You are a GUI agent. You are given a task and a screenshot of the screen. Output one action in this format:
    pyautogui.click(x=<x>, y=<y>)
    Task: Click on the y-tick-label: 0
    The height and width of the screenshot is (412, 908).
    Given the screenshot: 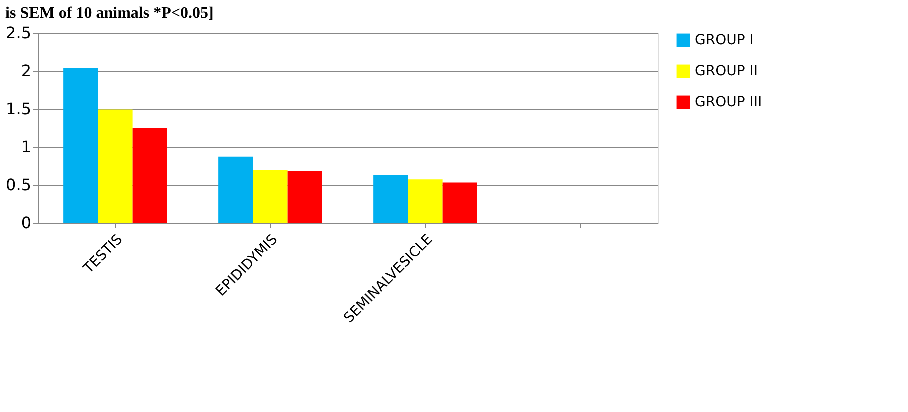 What is the action you would take?
    pyautogui.click(x=26, y=223)
    